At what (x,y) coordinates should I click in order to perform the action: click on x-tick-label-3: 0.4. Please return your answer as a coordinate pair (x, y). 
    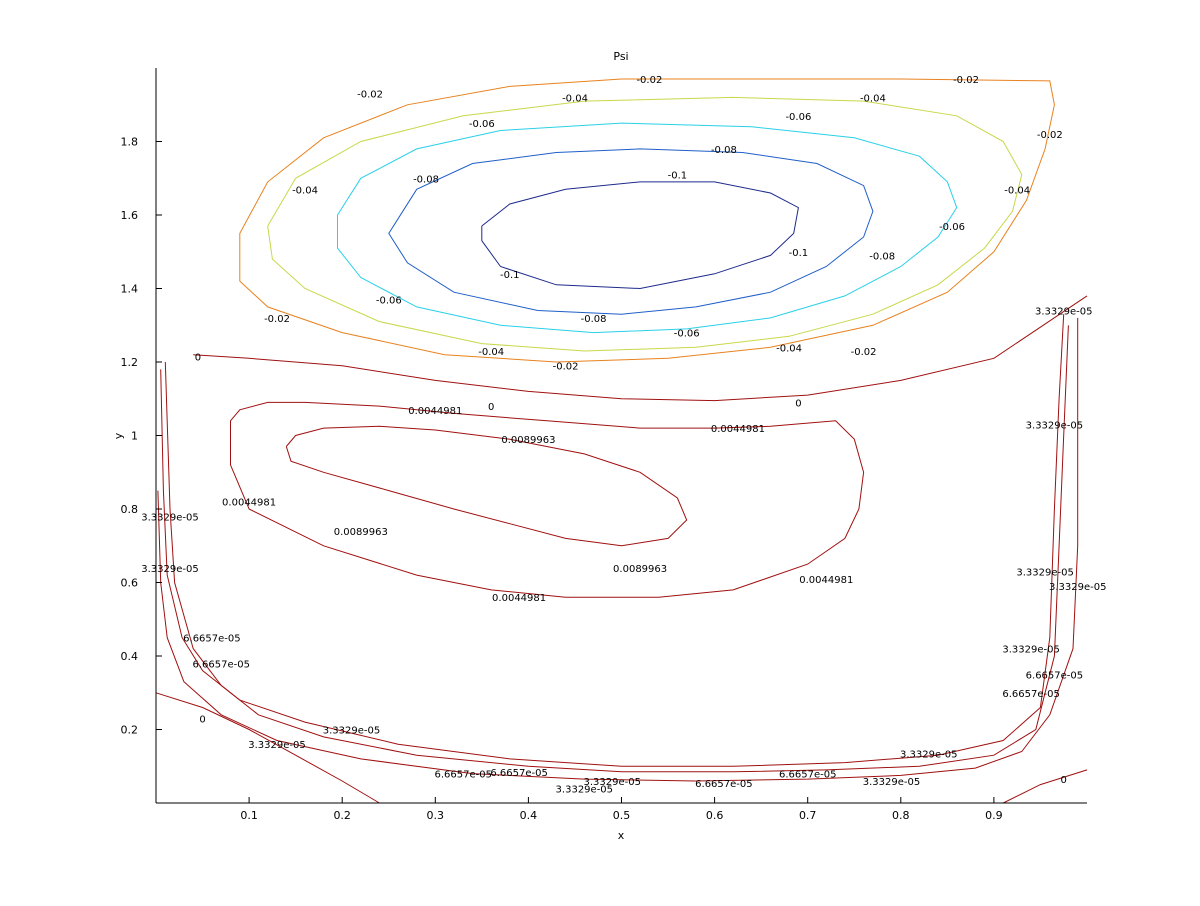
    Looking at the image, I should click on (529, 815).